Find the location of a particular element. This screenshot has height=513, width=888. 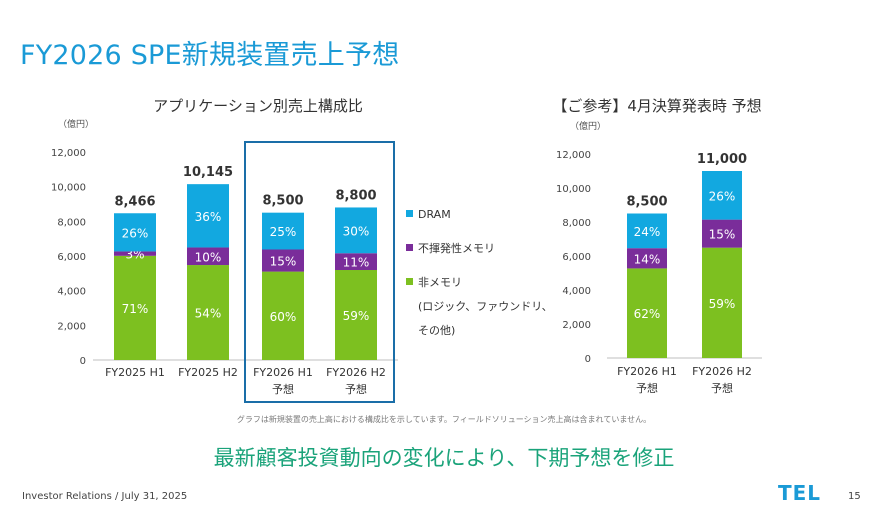

segment-percent-label: 30% is located at coordinates (356, 231).